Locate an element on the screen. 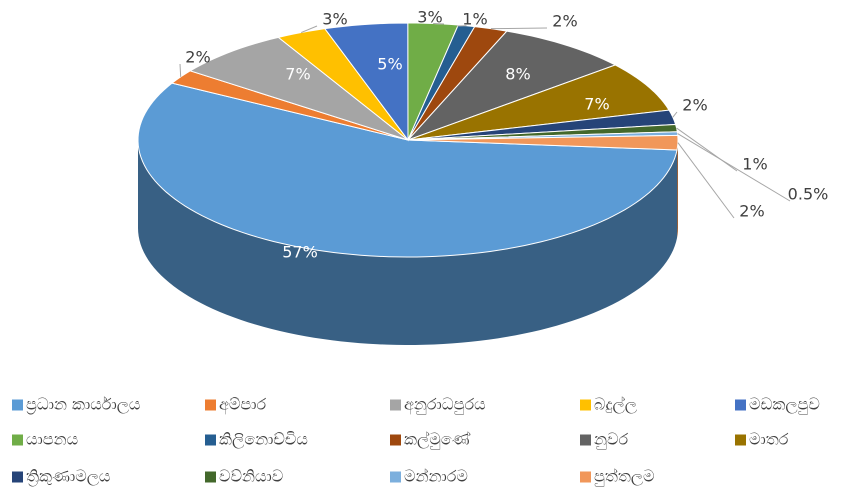  legend-label: වව්නියාව is located at coordinates (251, 476).